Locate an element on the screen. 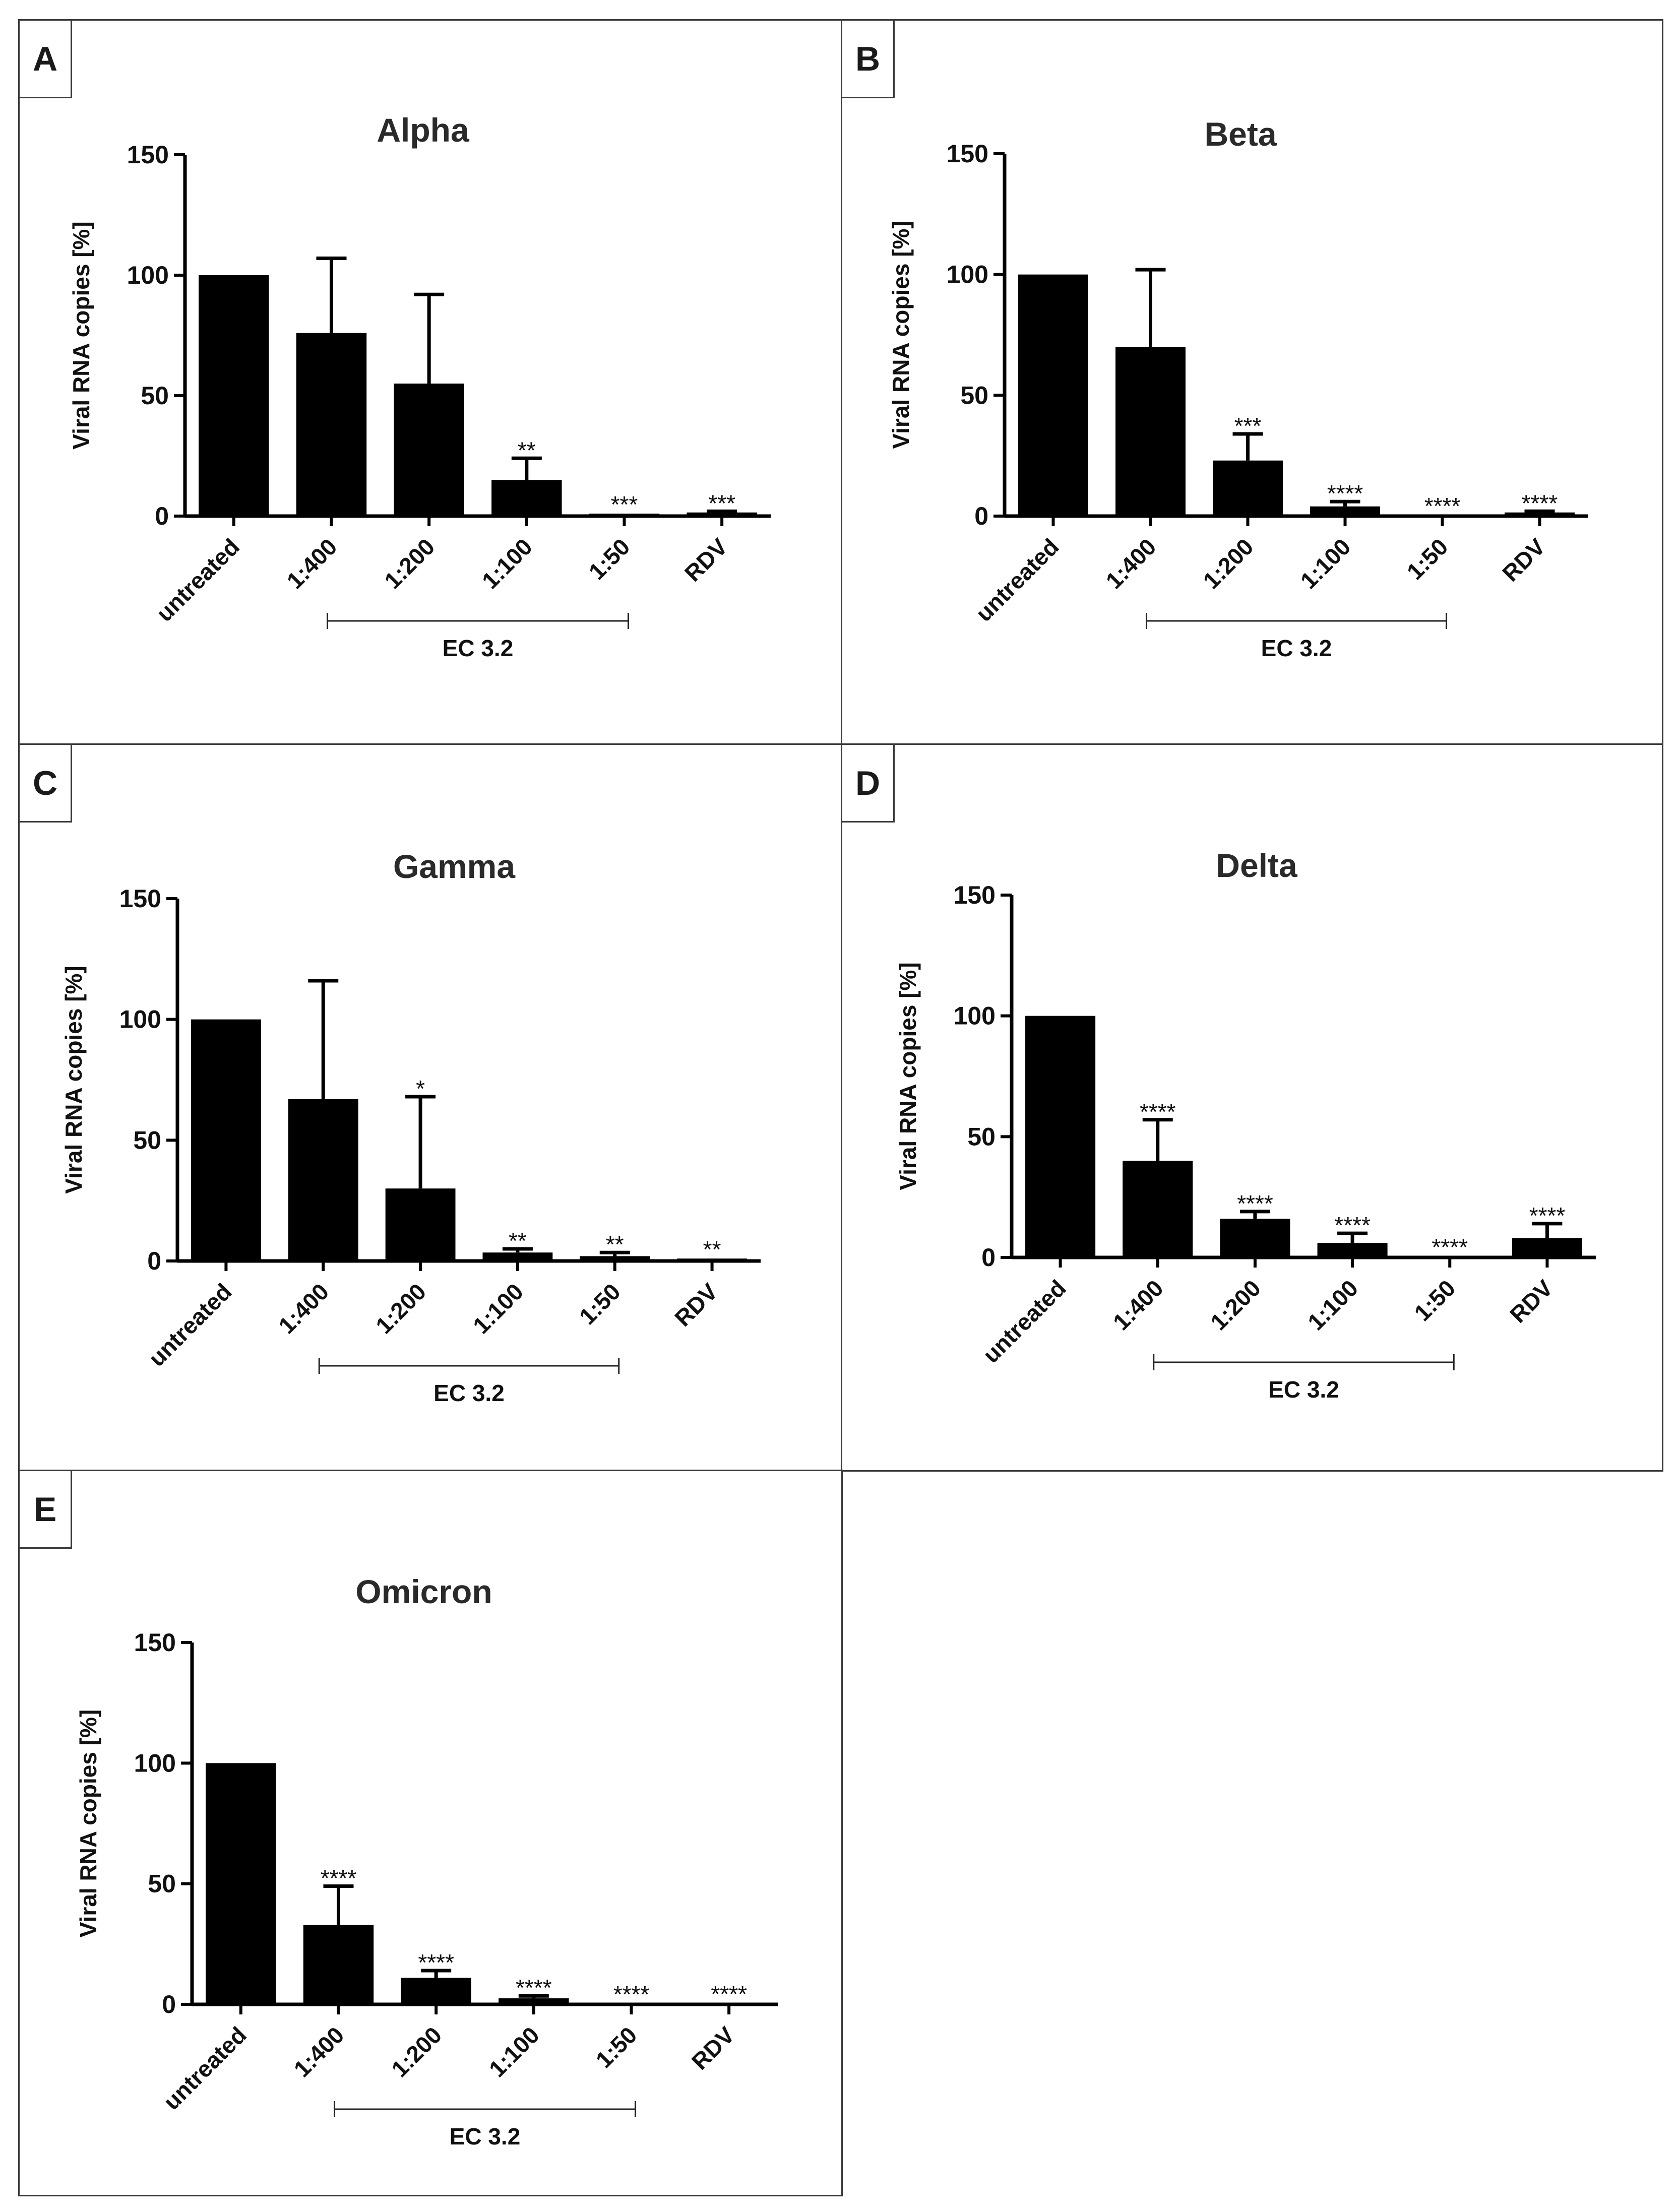  panel-label: E is located at coordinates (46, 1510).